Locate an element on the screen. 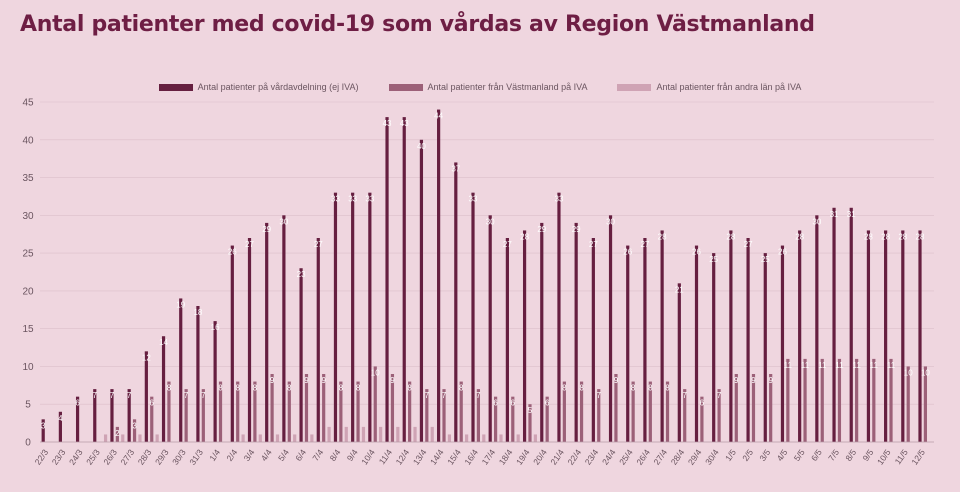  bar-value-label: 30 is located at coordinates (610, 221).